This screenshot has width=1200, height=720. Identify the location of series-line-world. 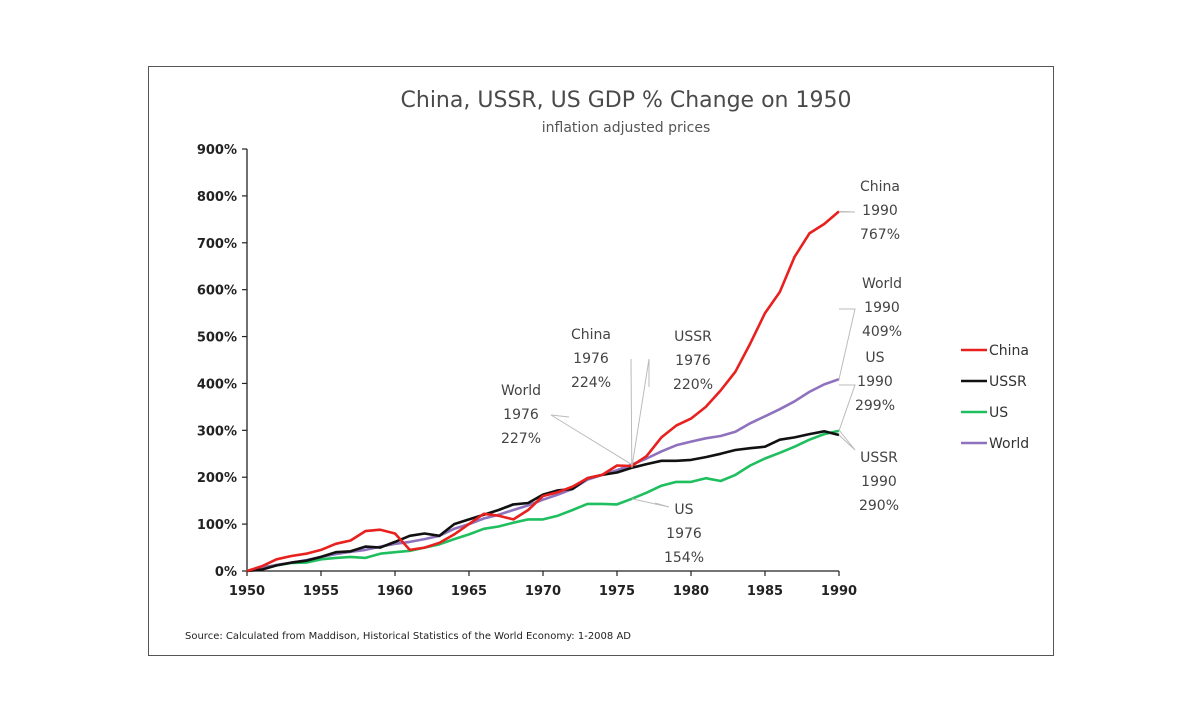
(543, 475).